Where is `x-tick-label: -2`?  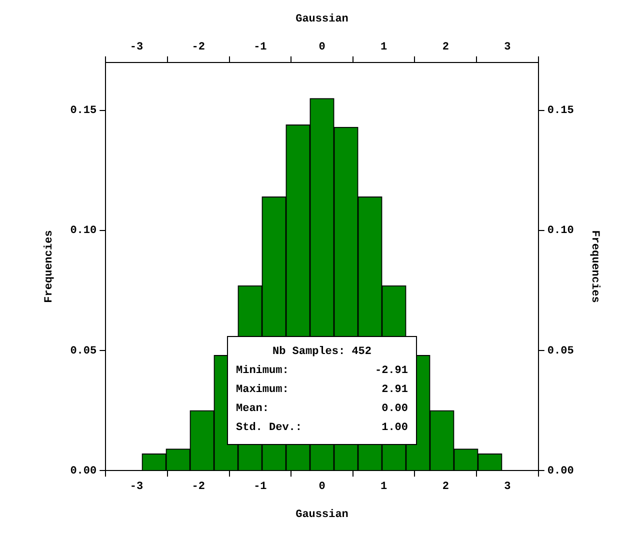 x-tick-label: -2 is located at coordinates (198, 48).